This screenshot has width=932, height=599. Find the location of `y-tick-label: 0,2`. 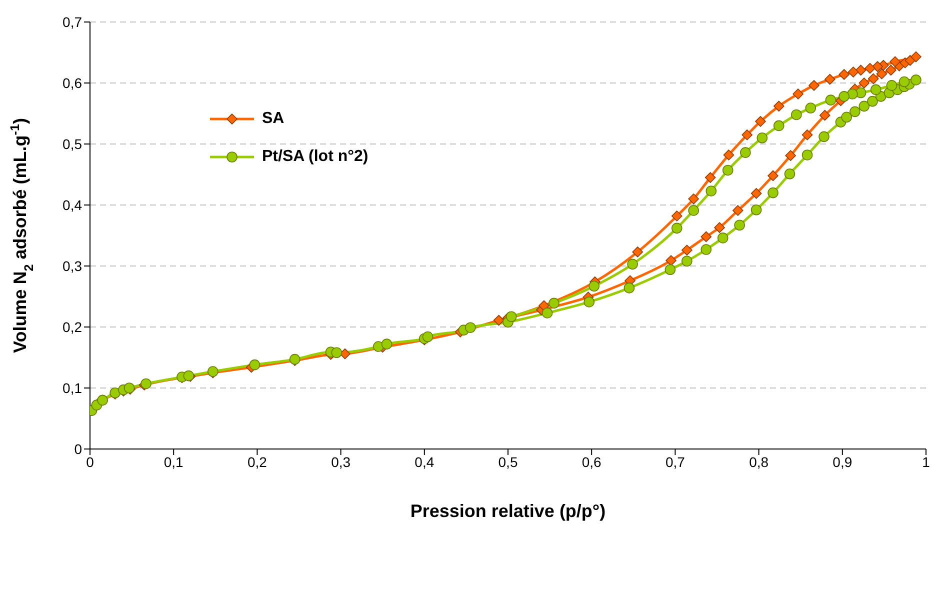

y-tick-label: 0,2 is located at coordinates (72, 326).